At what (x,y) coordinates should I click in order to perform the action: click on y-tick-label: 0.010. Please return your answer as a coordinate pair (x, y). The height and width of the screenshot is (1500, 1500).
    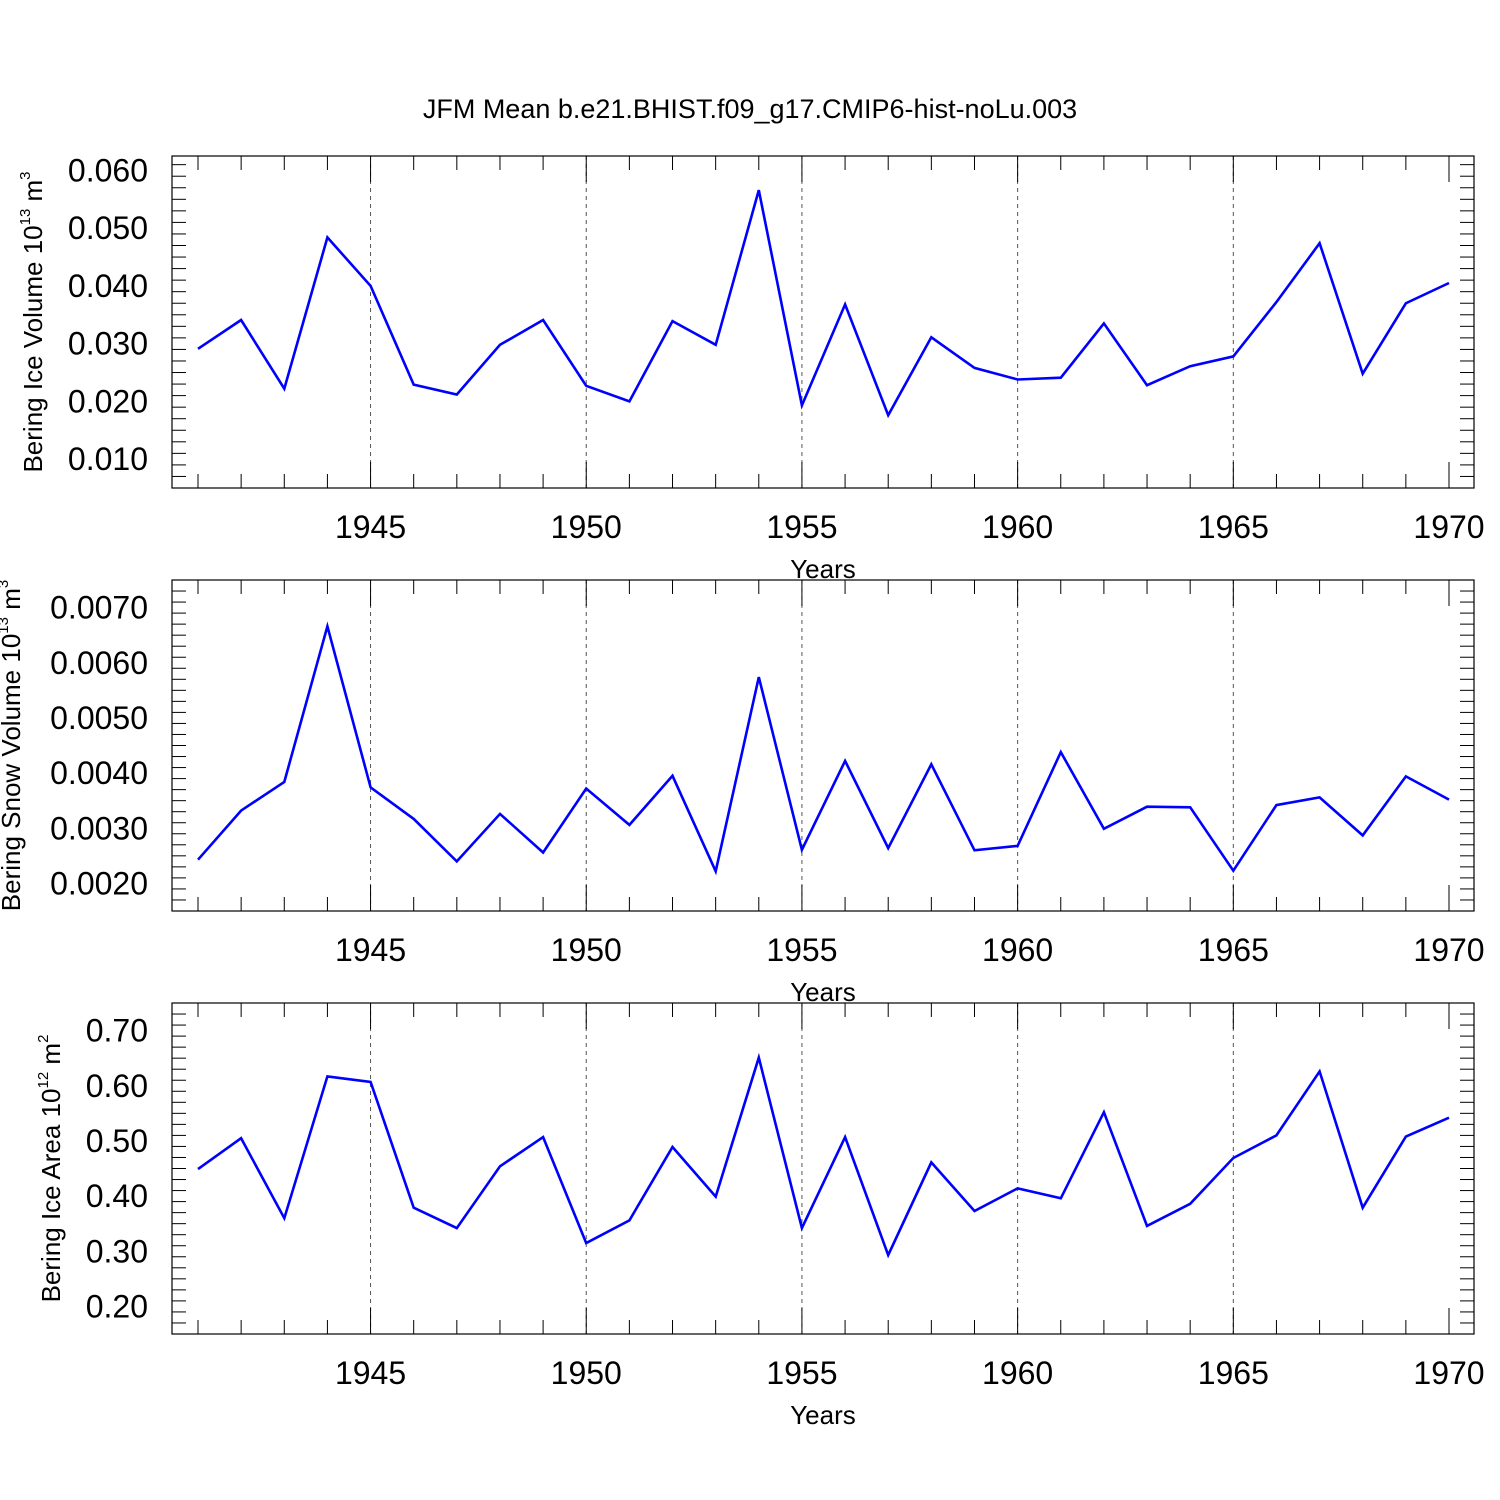
    Looking at the image, I should click on (108, 459).